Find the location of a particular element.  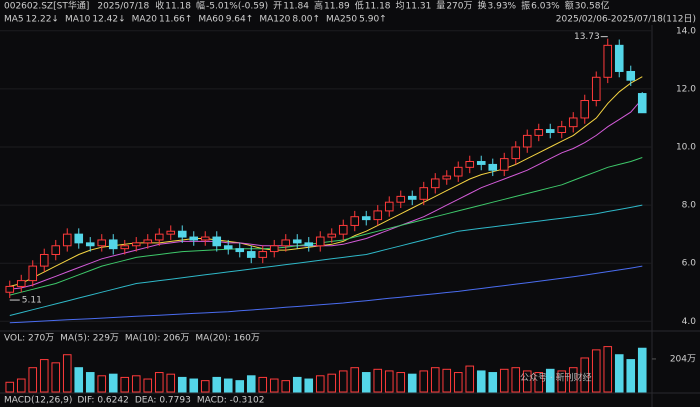

quote-value: 11.89 is located at coordinates (337, 7).